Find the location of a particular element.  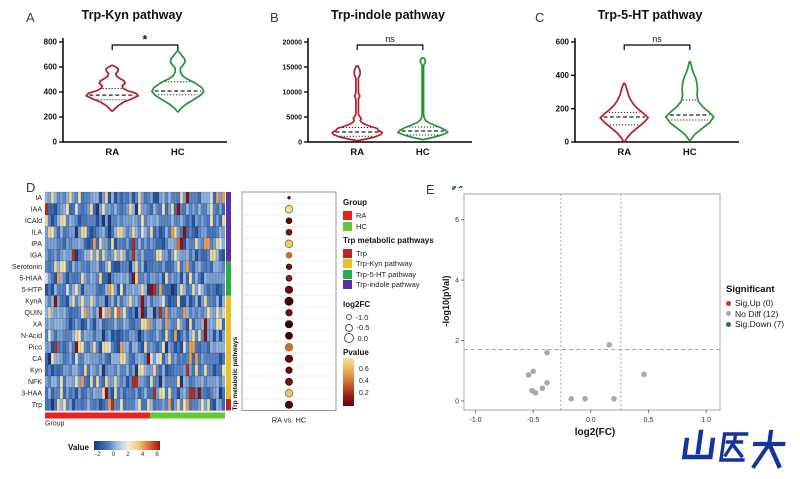

volcano-y-axis-label: -log10(pVal) is located at coordinates (446, 301).